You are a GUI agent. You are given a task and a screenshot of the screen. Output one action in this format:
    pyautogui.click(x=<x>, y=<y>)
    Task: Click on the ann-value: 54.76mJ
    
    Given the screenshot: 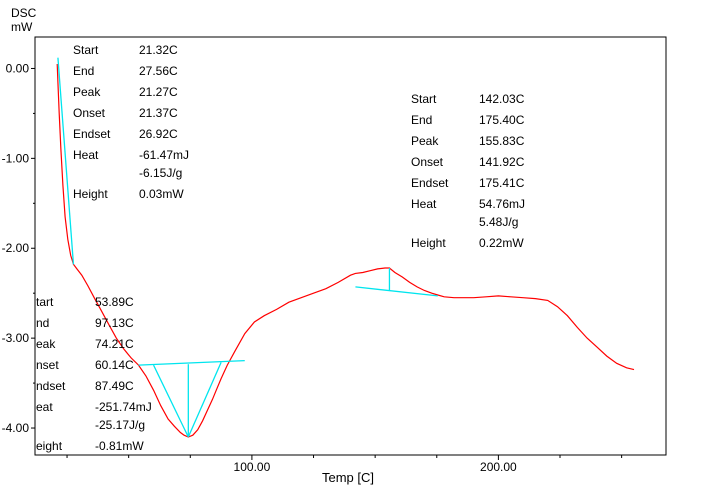 What is the action you would take?
    pyautogui.click(x=502, y=204)
    